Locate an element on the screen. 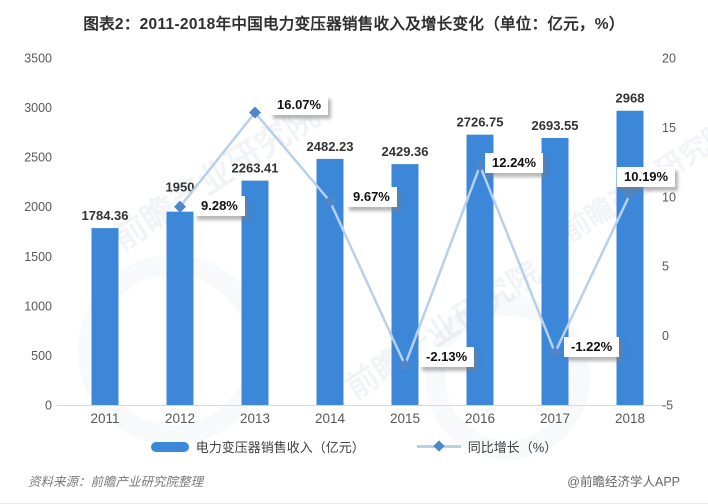 This screenshot has height=504, width=708. bar-value-label-2015: 2429.36 is located at coordinates (405, 151).